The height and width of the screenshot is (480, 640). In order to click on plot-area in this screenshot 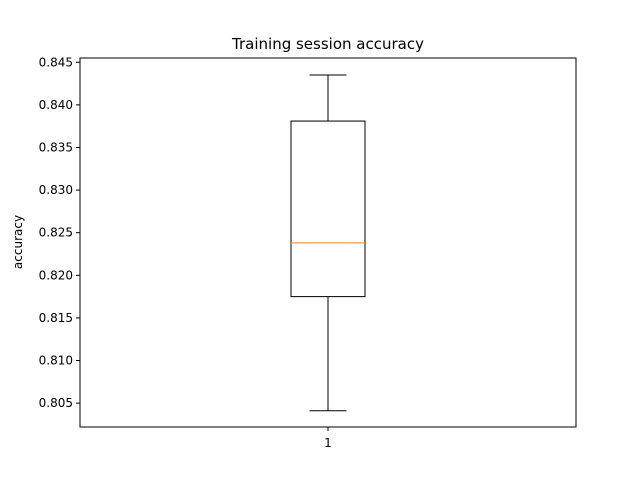, I will do `click(328, 243)`.